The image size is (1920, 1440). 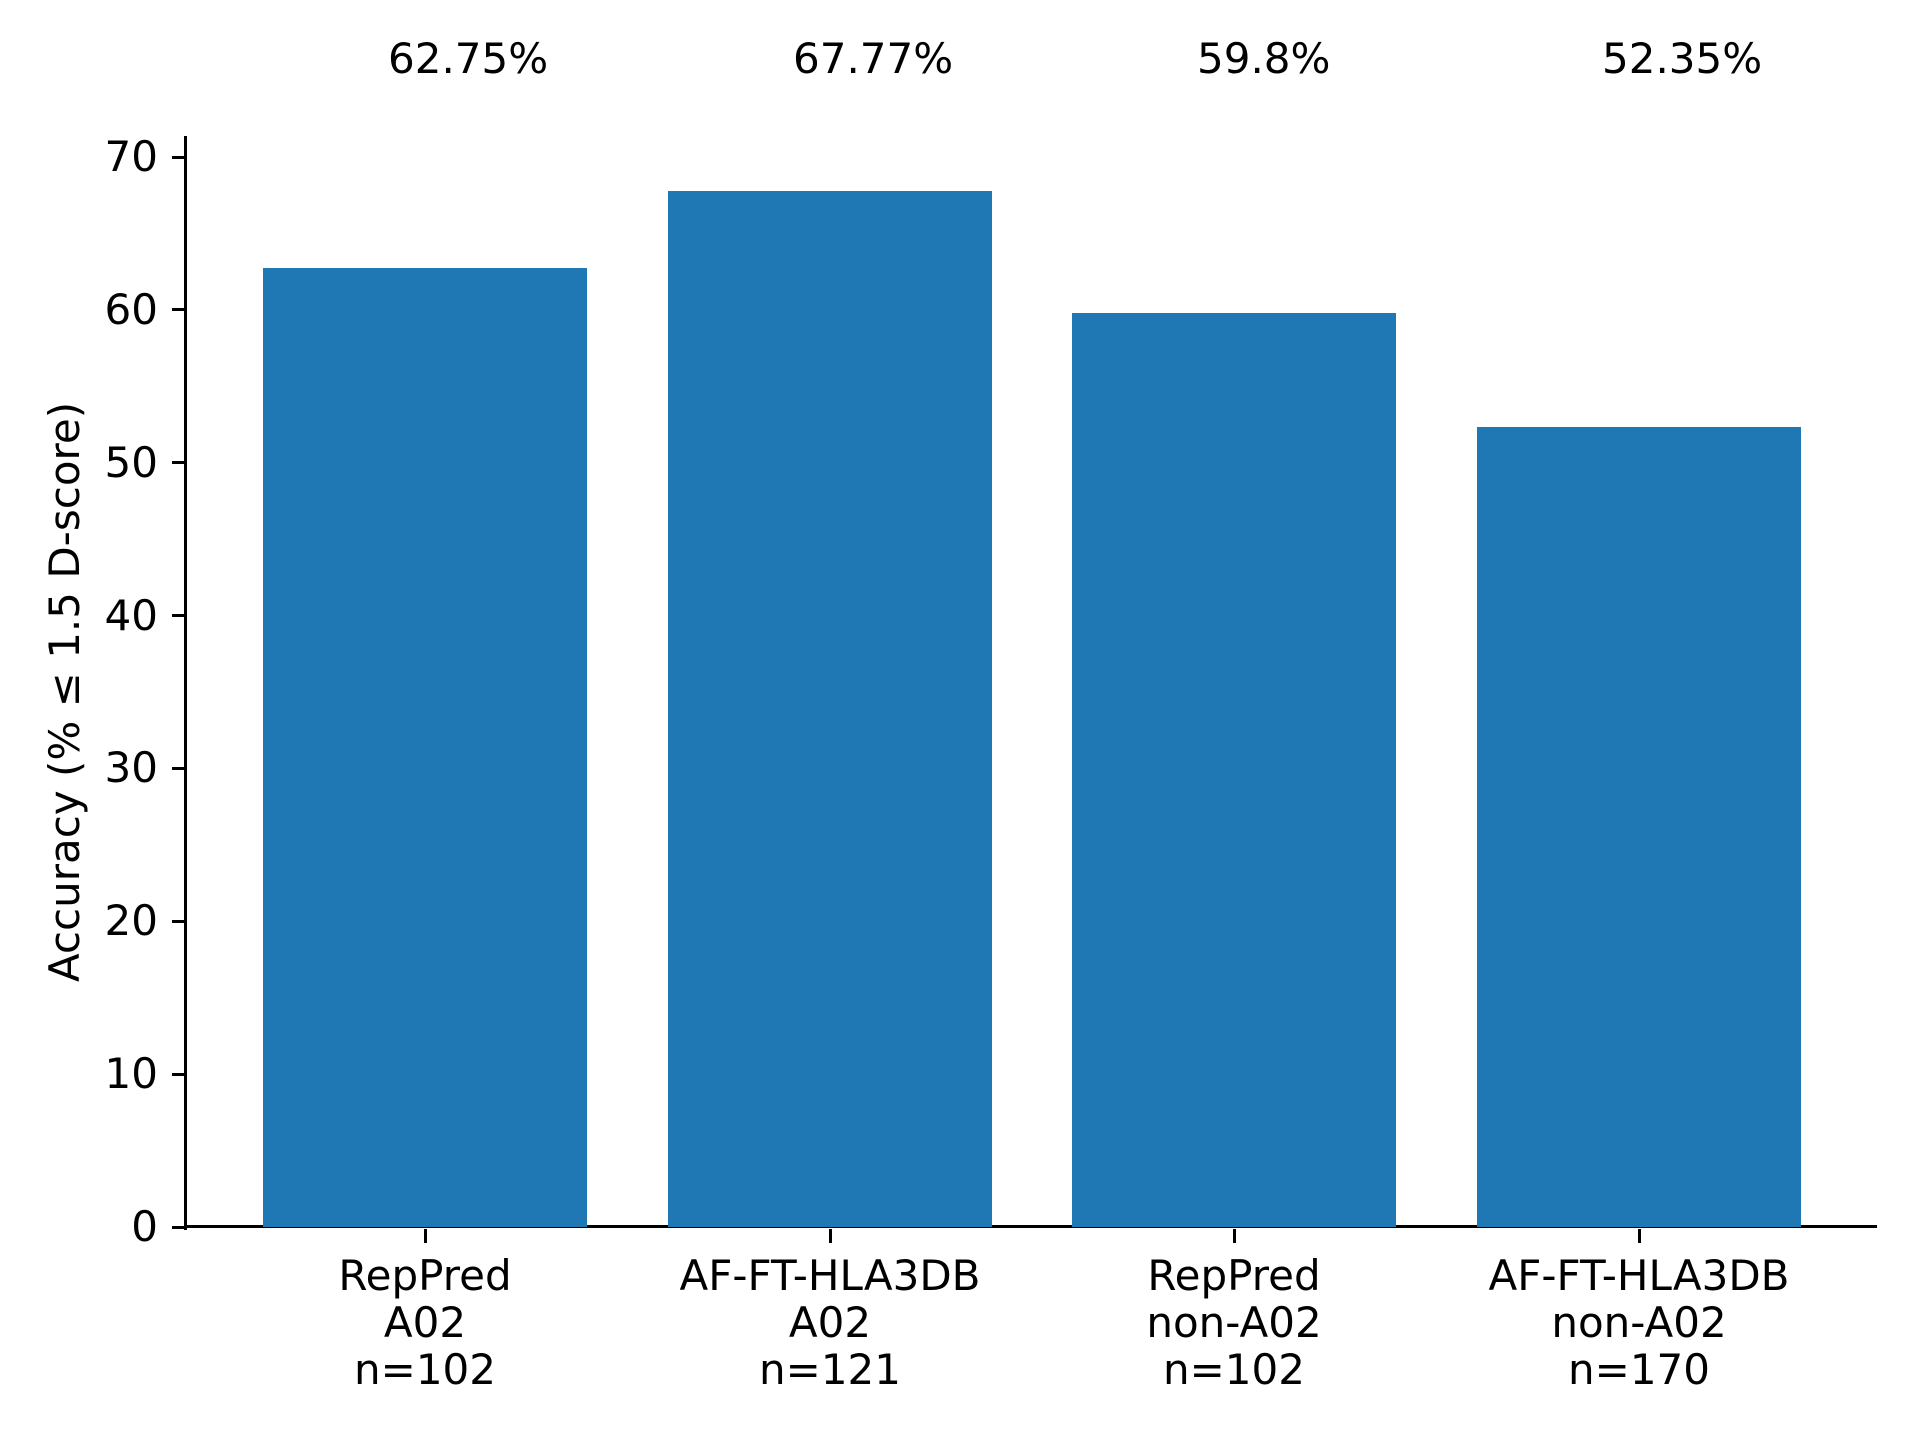 I want to click on x-axis-line, so click(x=1030, y=1226).